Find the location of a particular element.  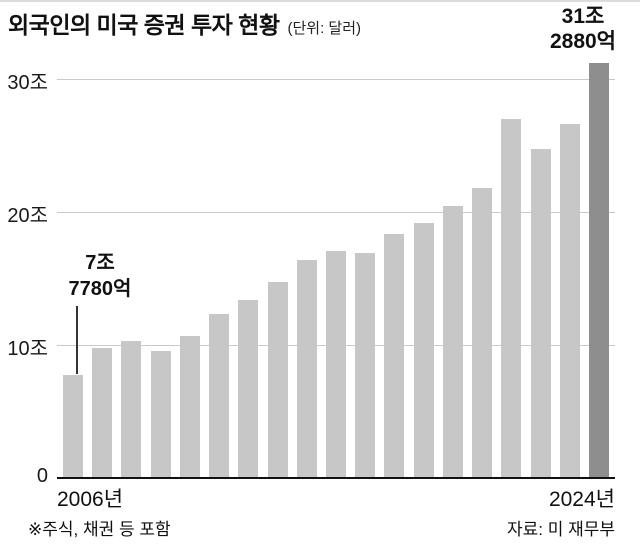

bar-2018 is located at coordinates (423, 350).